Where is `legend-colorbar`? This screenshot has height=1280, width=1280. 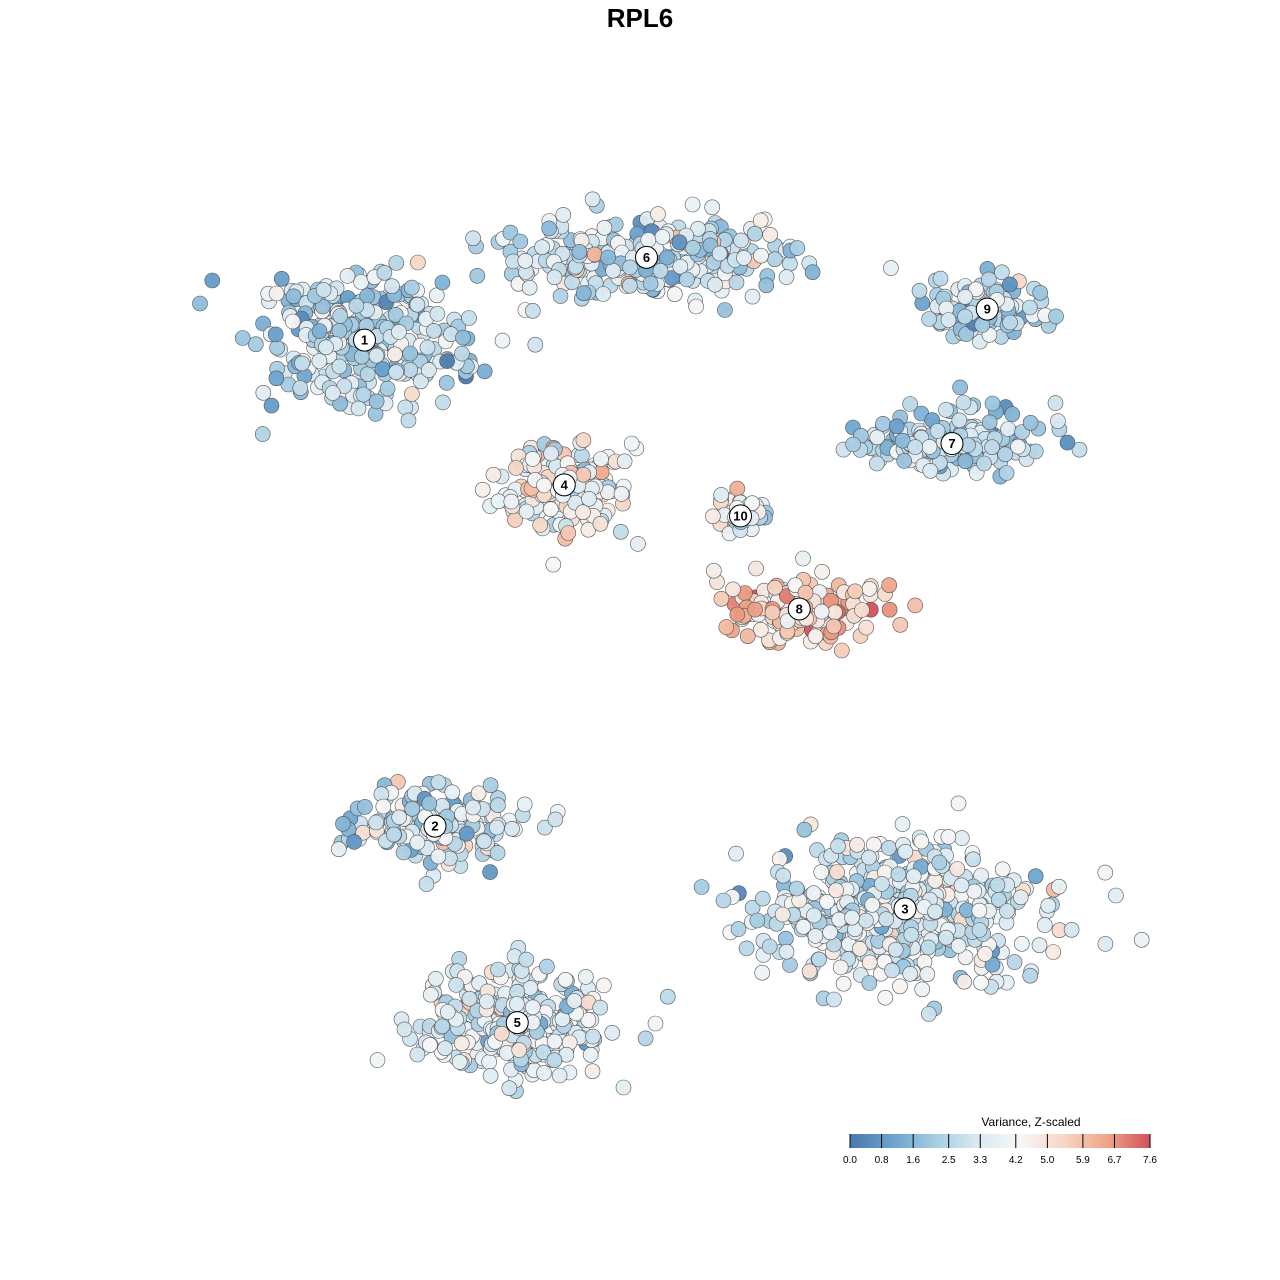
legend-colorbar is located at coordinates (1000, 1141).